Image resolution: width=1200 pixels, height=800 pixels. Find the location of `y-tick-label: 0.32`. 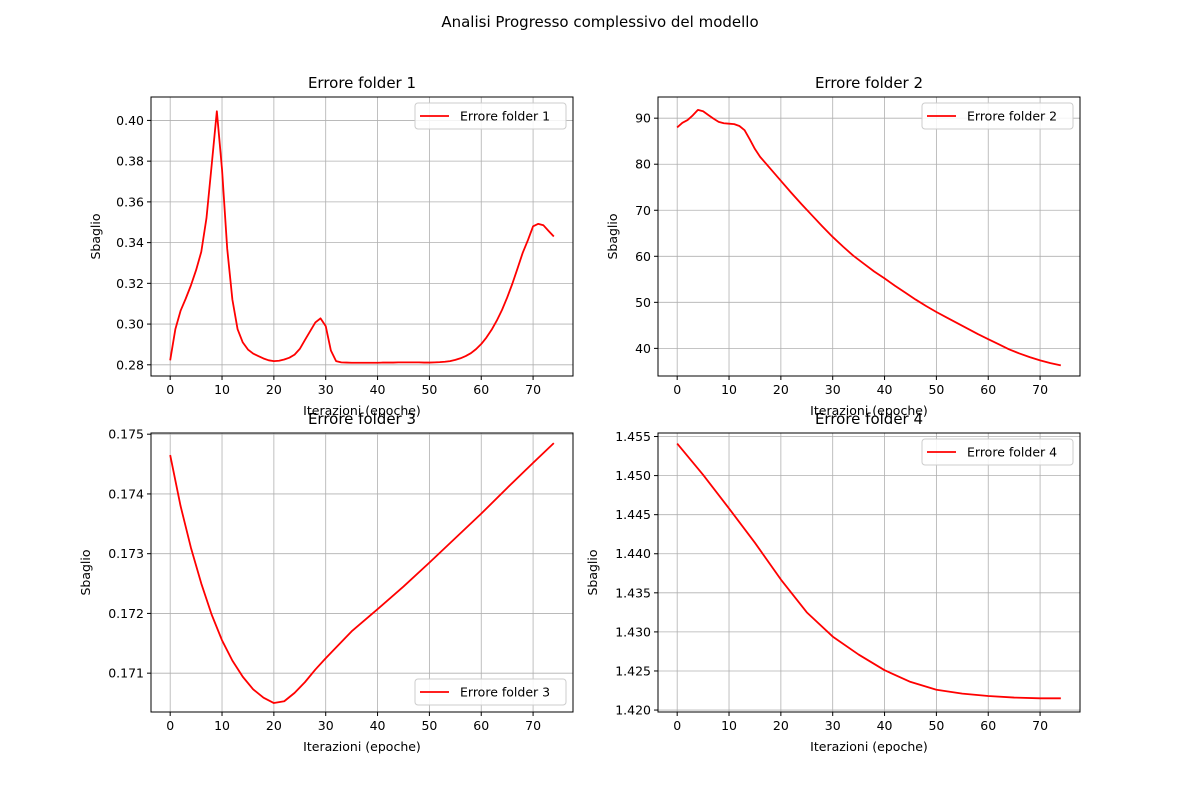

y-tick-label: 0.32 is located at coordinates (130, 283).